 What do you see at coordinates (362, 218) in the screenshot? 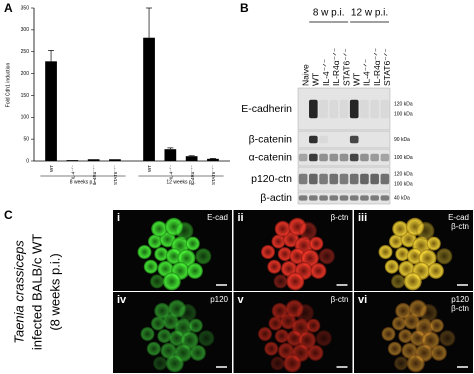
I see `image-numeral: iii` at bounding box center [362, 218].